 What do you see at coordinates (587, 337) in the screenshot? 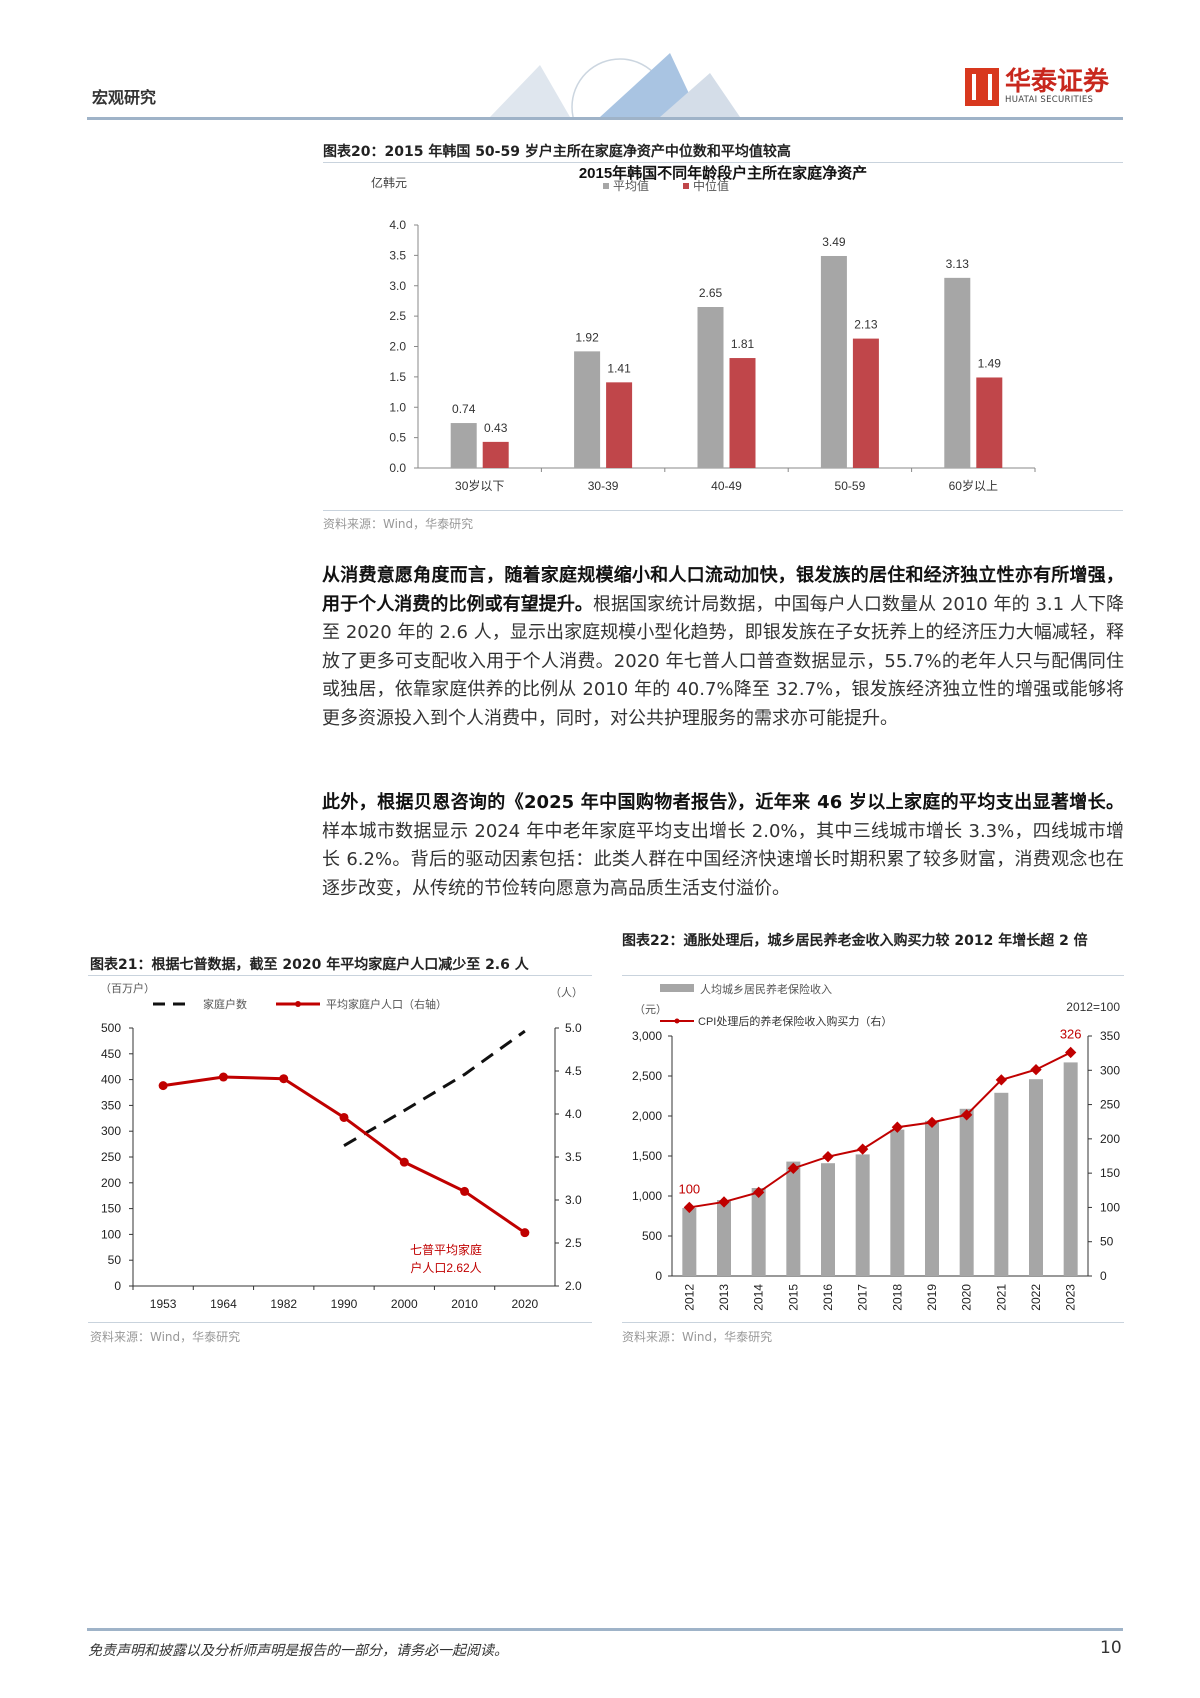
I see `data-label: 1.92` at bounding box center [587, 337].